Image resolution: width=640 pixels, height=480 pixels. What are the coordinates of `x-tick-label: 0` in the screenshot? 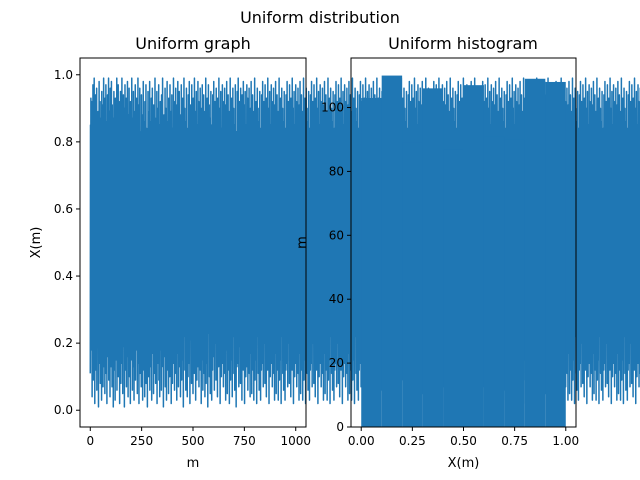 It's located at (90, 441).